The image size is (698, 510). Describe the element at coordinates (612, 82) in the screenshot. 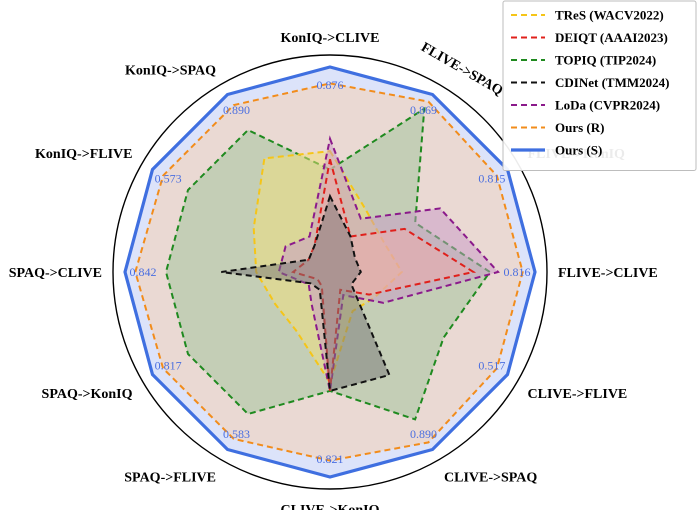

I see `legend-label-cdinet-tmm2024: CDINet (TMM2024)` at that location.